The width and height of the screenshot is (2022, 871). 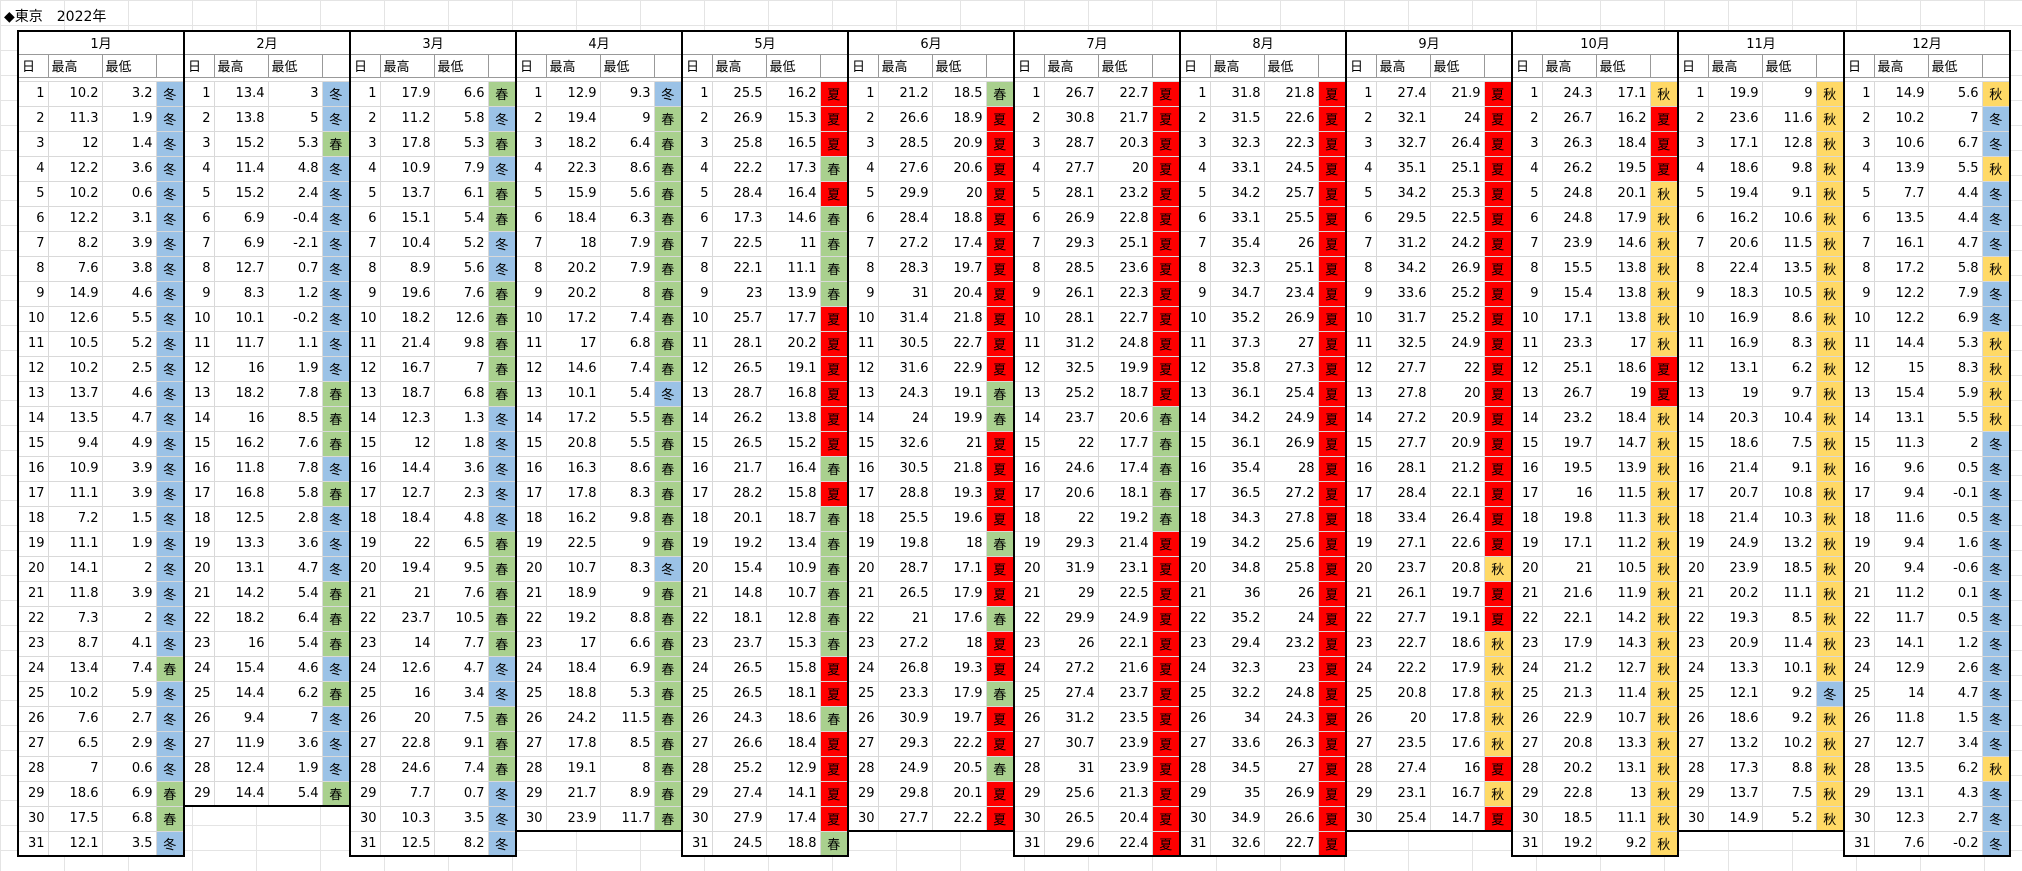 What do you see at coordinates (1595, 718) in the screenshot?
I see `day-row: 26 22.9 10.7 秋` at bounding box center [1595, 718].